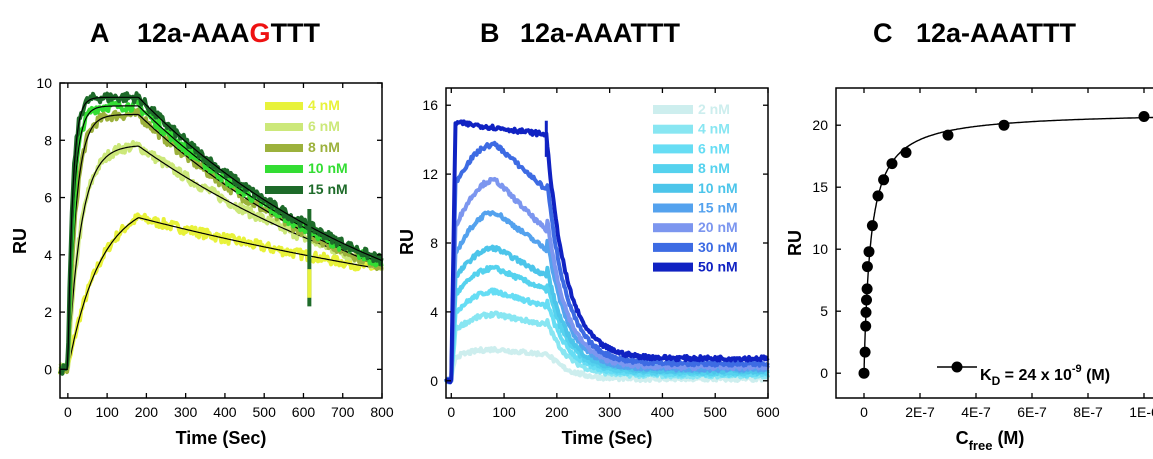  Describe the element at coordinates (714, 148) in the screenshot. I see `panel-b-legend-label: 6 nM` at that location.